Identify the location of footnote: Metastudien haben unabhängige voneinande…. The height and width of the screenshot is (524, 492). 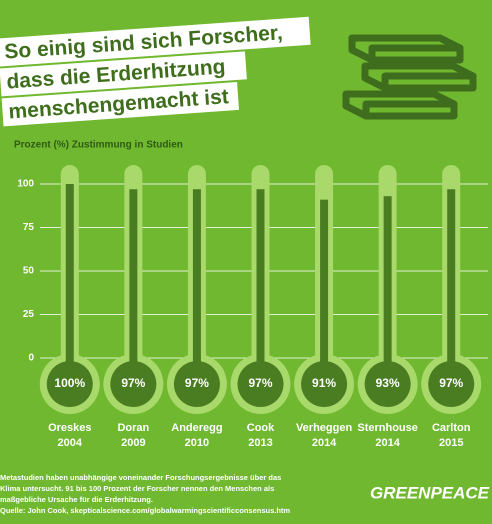
(140, 477).